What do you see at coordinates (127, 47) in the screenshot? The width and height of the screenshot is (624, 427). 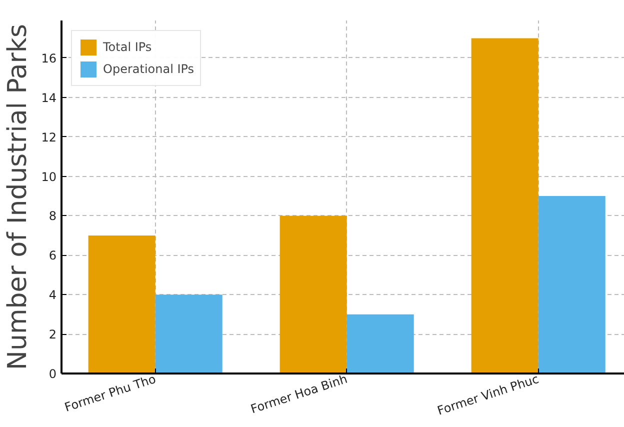 I see `legend-label: Total IPs` at bounding box center [127, 47].